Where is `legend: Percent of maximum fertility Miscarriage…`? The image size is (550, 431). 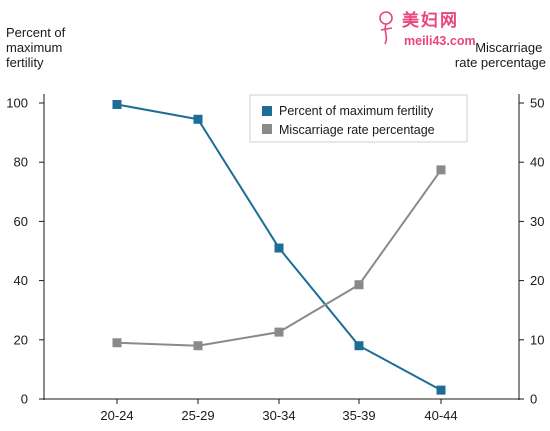
legend: Percent of maximum fertility Miscarriage… is located at coordinates (358, 118).